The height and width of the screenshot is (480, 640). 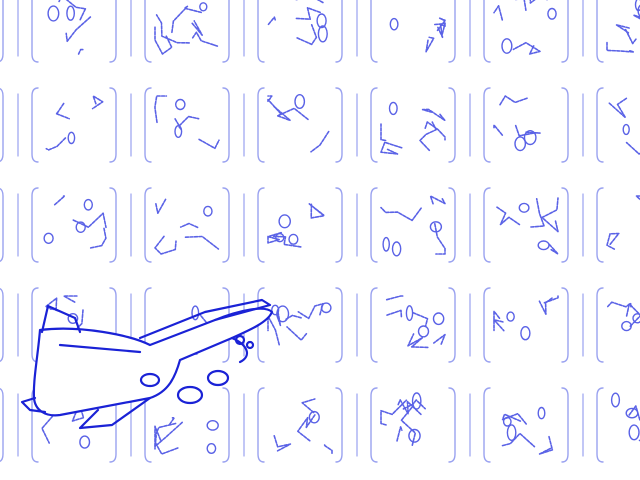 I want to click on airplane-wing-lower, so click(x=115, y=413).